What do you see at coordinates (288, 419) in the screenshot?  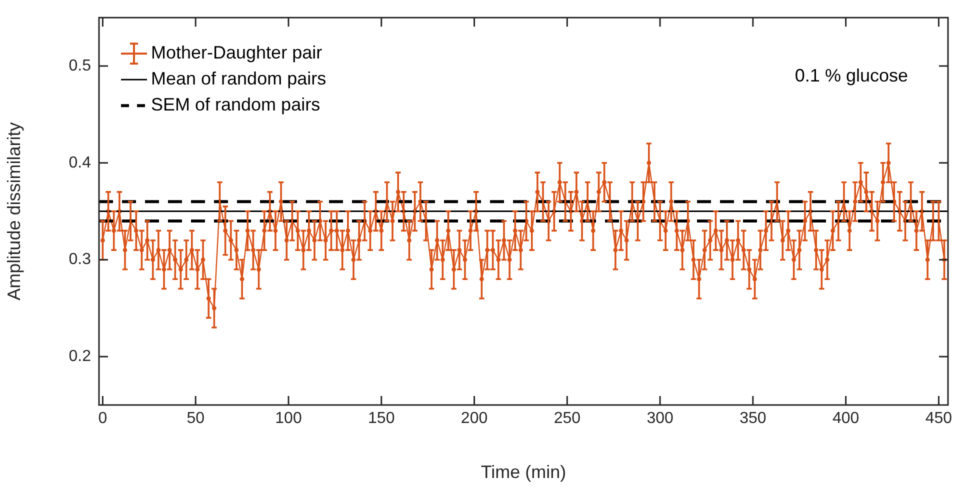 I see `x-tick-label: 100` at bounding box center [288, 419].